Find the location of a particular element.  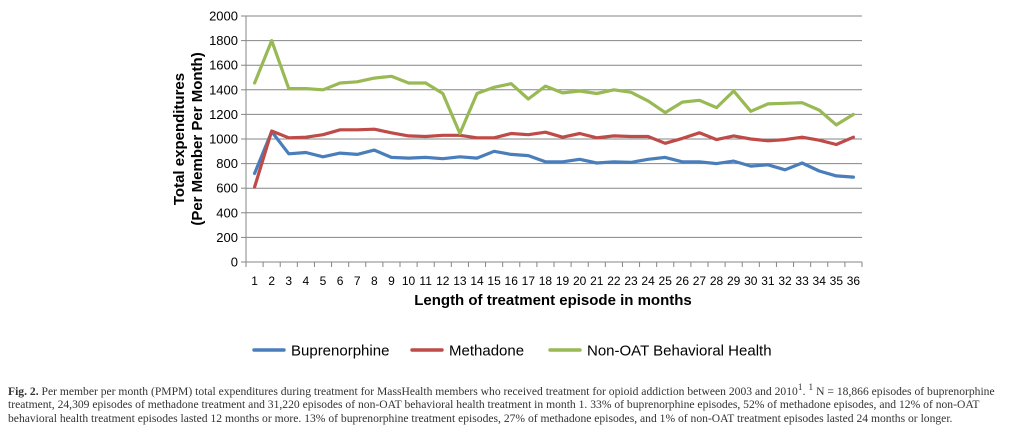

y-axis-title: Total expenditures(Per Member Per Month) is located at coordinates (188, 138).